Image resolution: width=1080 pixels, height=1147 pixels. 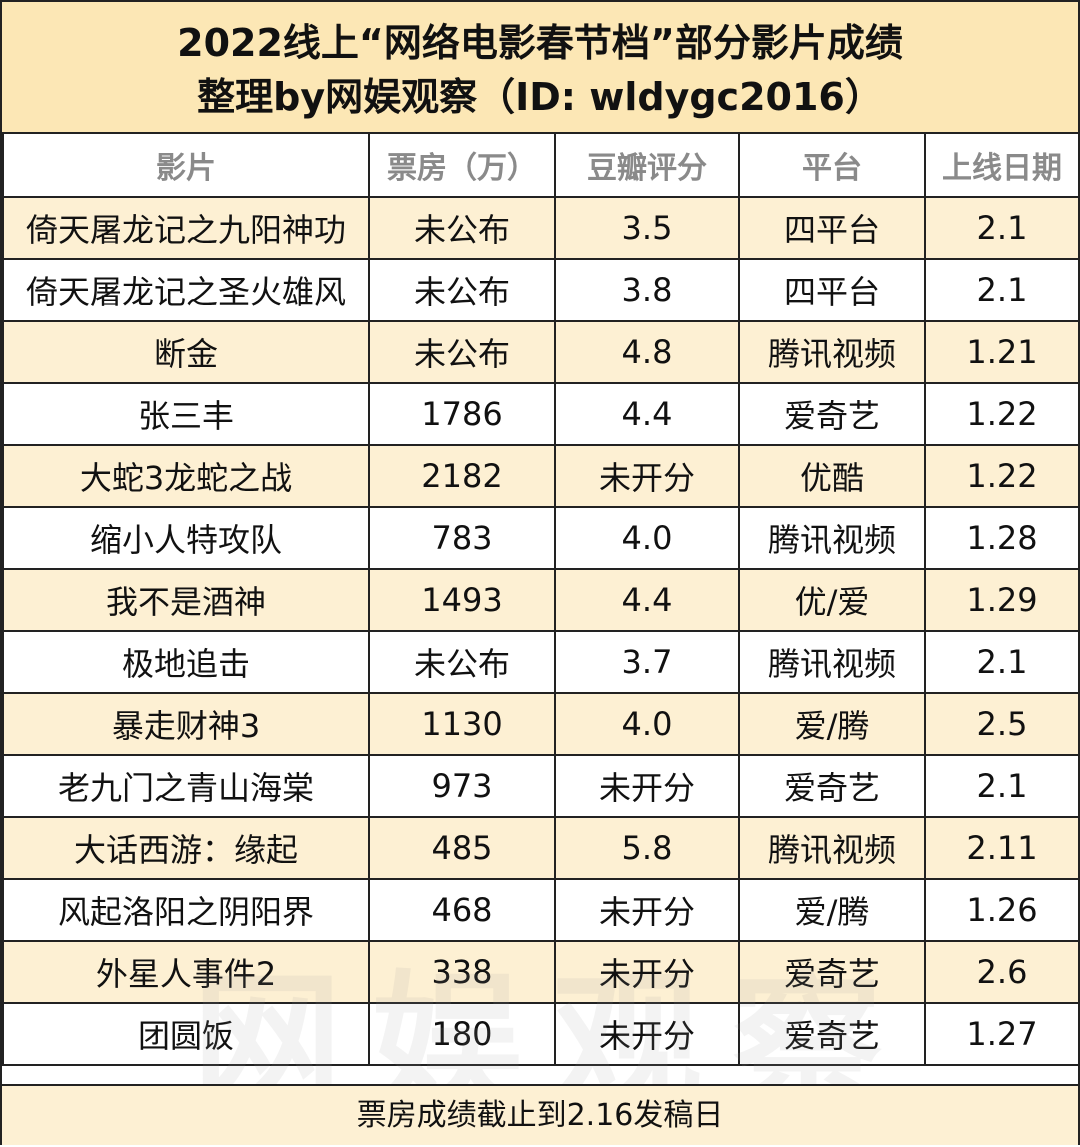 I want to click on table-row: 团圆饭 180 未开分 爱奇艺 1.27, so click(x=541, y=1034).